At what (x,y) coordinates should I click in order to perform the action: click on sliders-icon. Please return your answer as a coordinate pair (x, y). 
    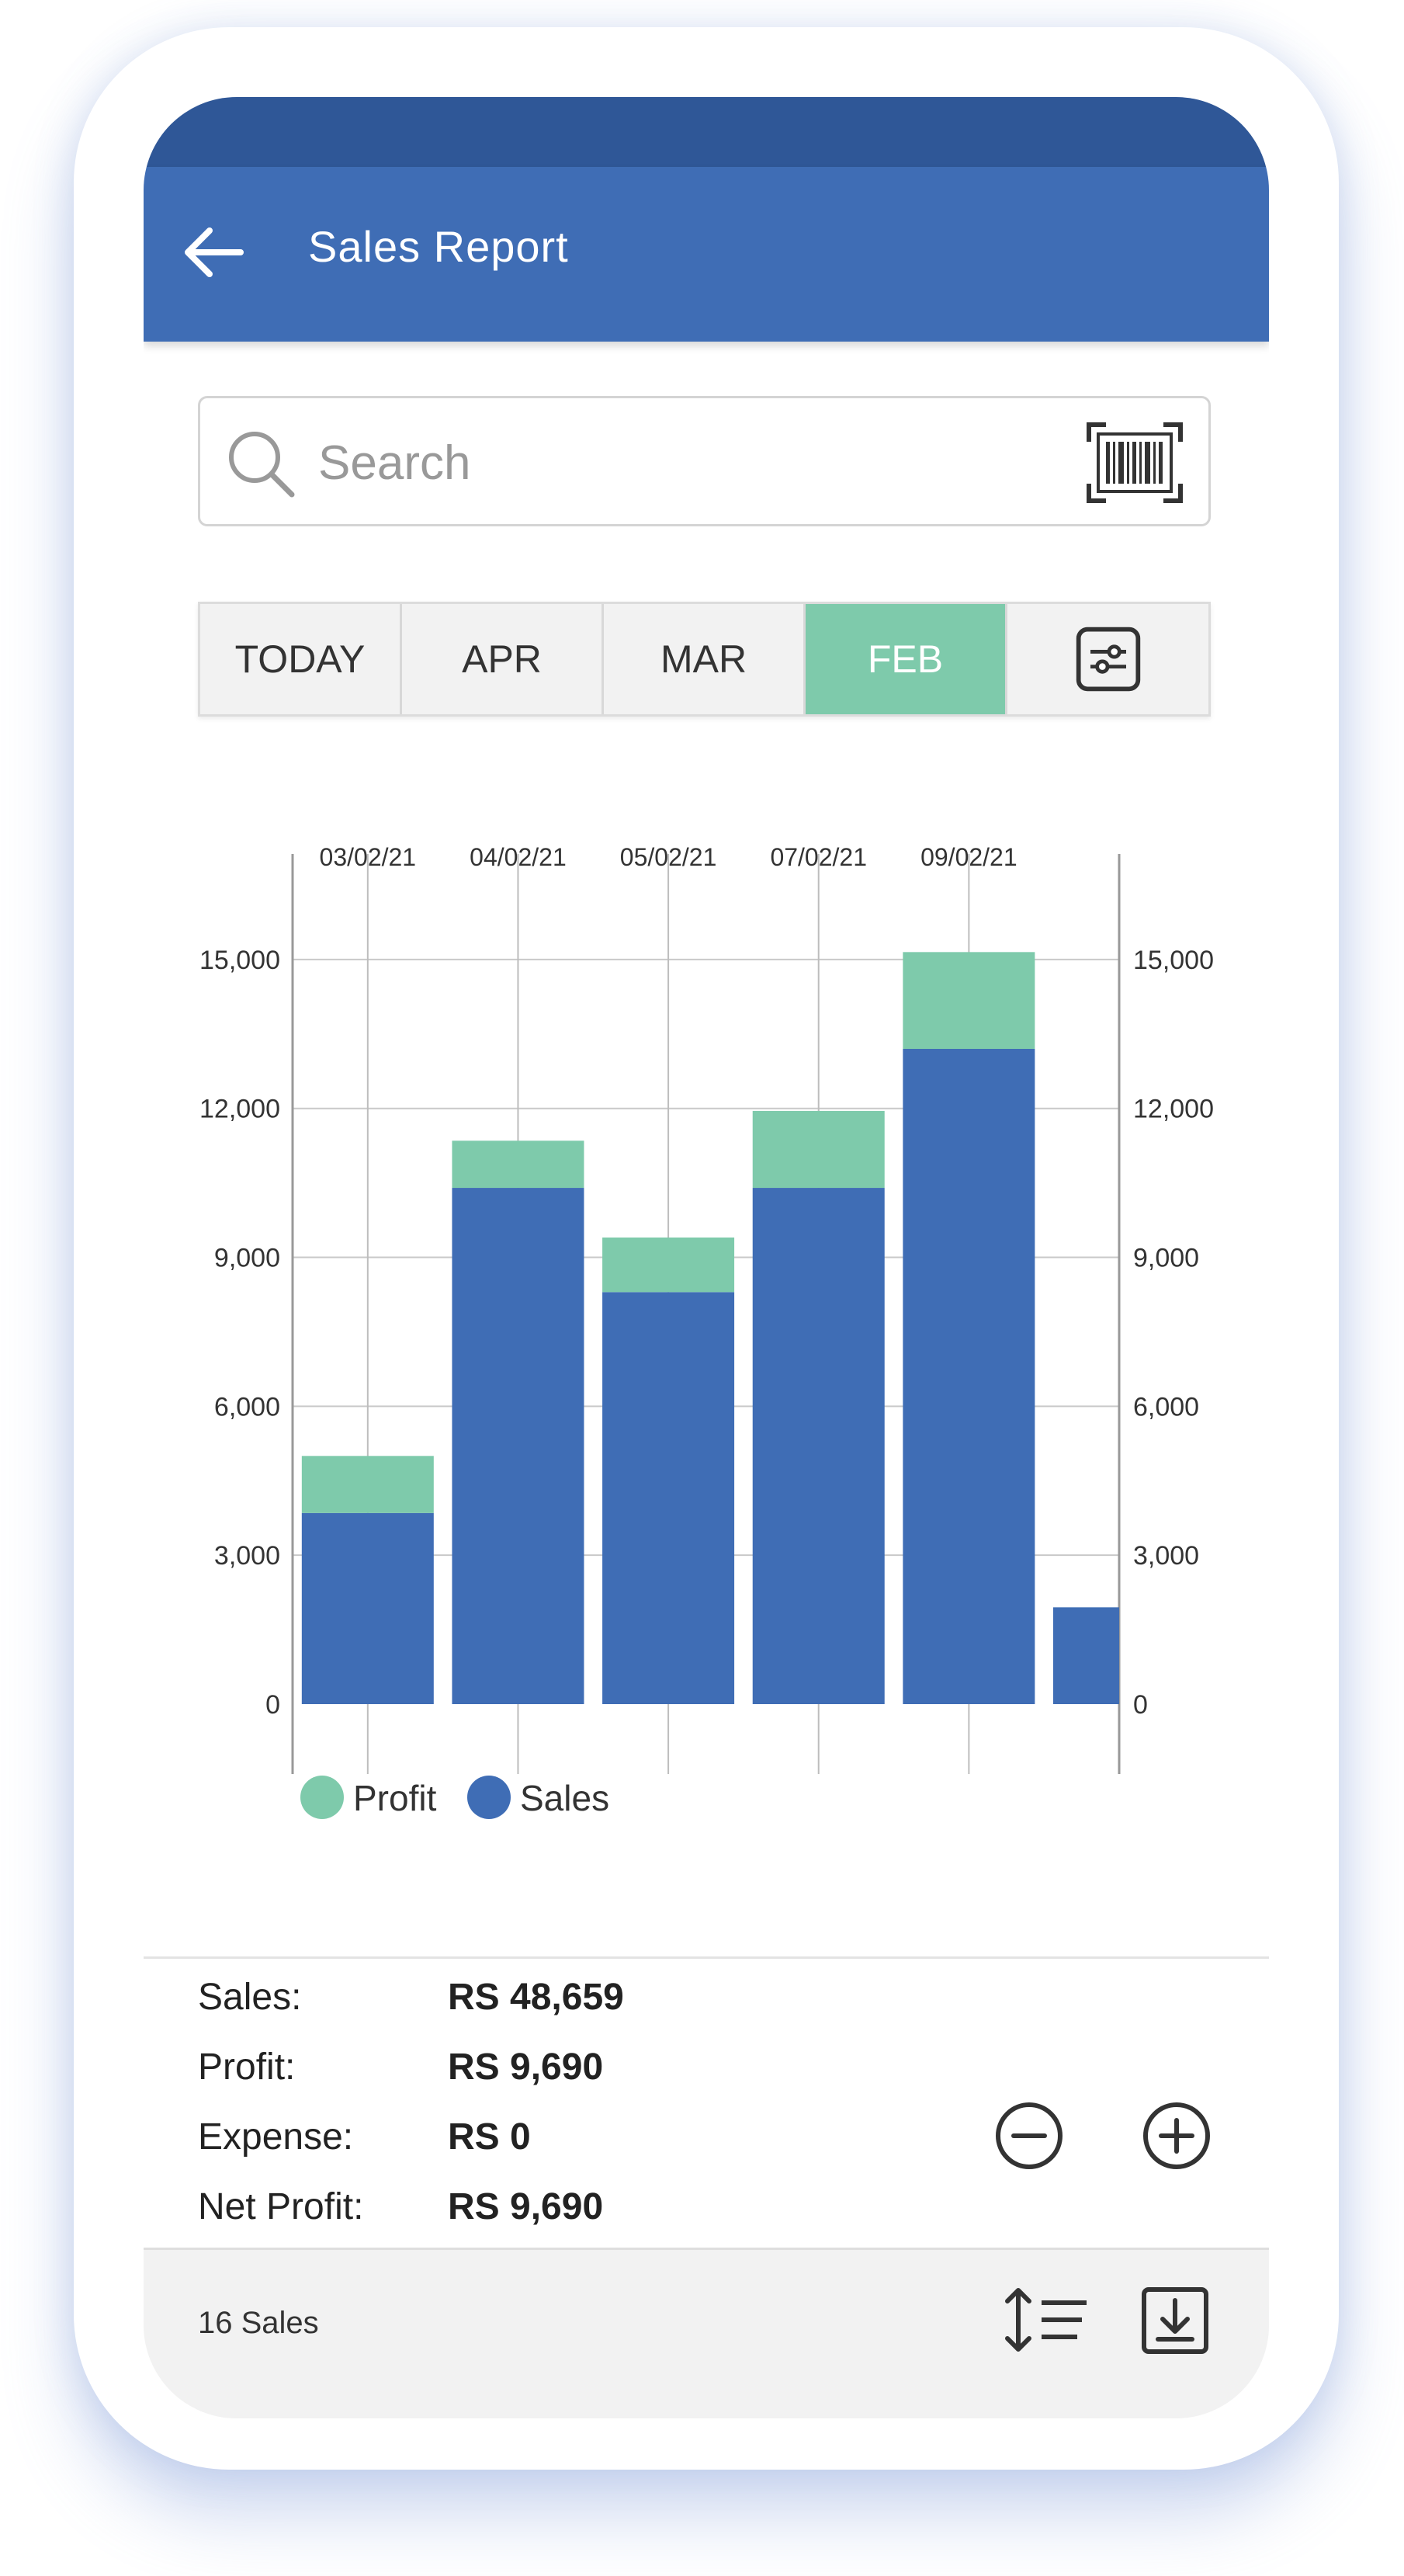
    Looking at the image, I should click on (1108, 659).